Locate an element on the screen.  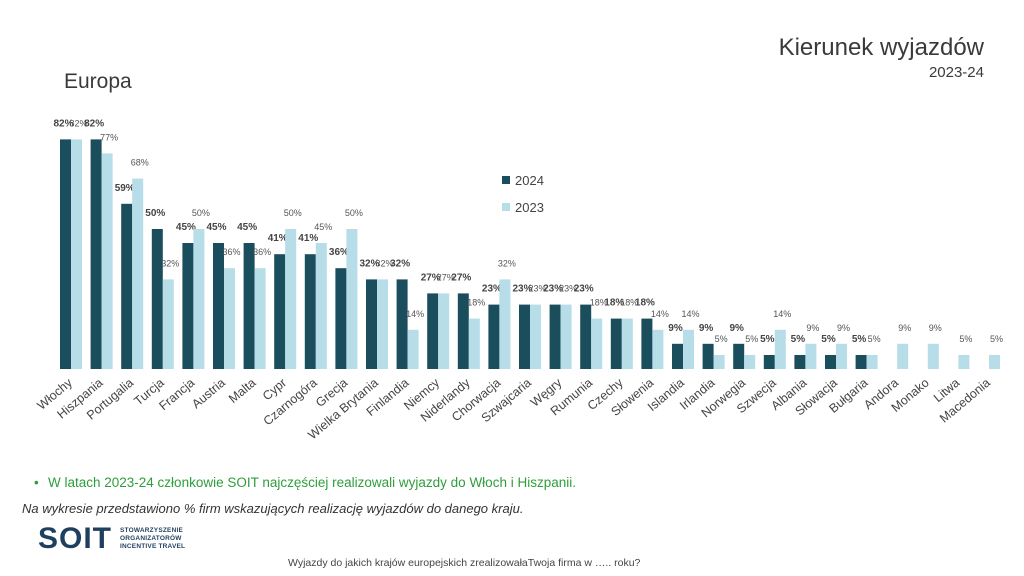
data-label-2024: 27% is located at coordinates (461, 277).